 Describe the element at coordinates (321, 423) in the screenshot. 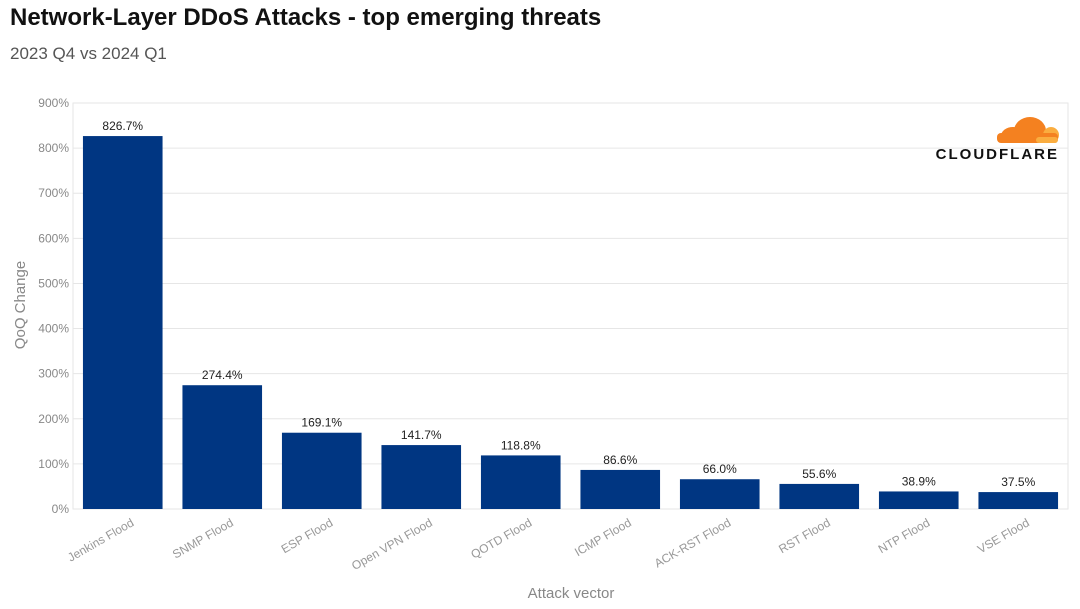

I see `data-label: 169.1%` at that location.